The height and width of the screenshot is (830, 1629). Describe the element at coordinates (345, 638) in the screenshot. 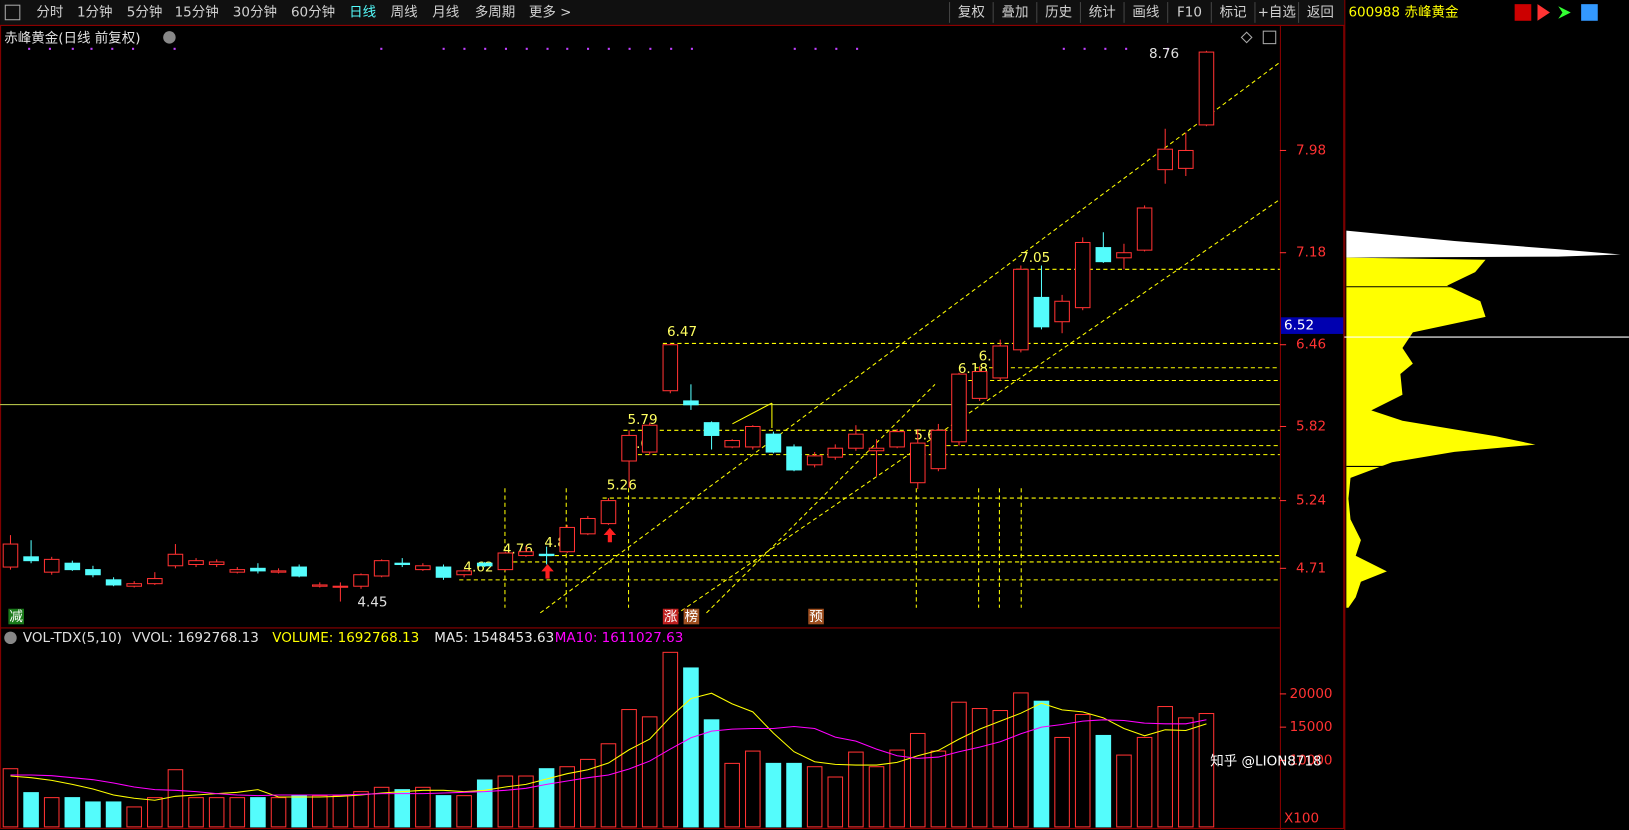

I see `volume-label: VOLUME: 1692768.13` at that location.